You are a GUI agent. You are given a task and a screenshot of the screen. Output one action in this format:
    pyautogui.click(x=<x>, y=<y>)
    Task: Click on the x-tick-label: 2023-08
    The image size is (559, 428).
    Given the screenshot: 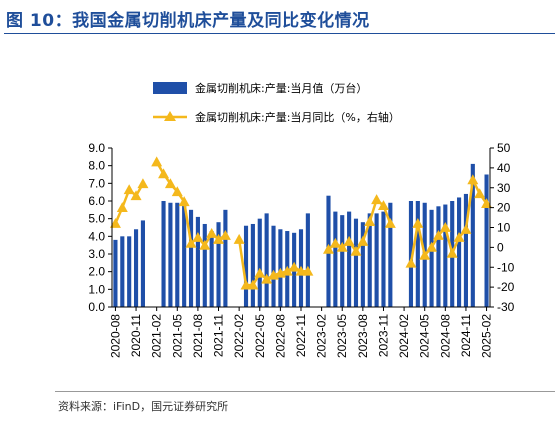 What is the action you would take?
    pyautogui.click(x=363, y=336)
    